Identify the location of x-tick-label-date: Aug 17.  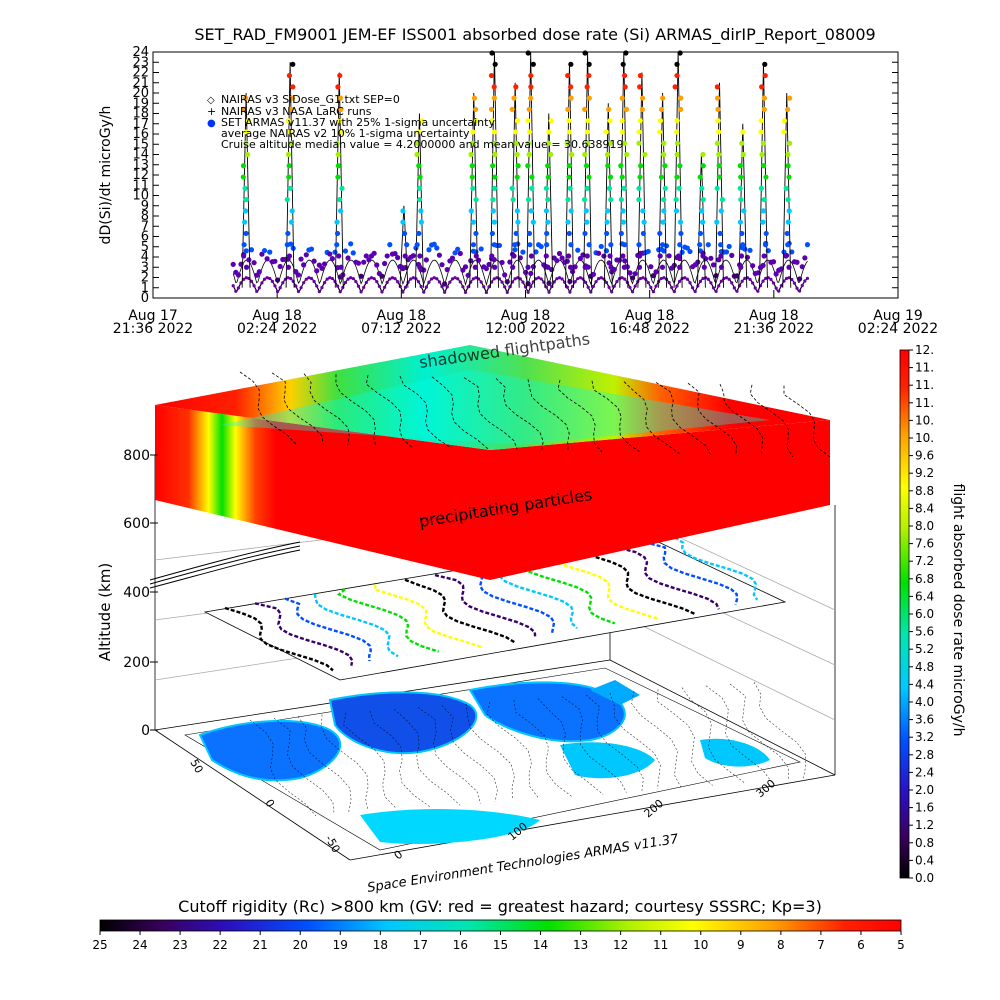
(153, 316).